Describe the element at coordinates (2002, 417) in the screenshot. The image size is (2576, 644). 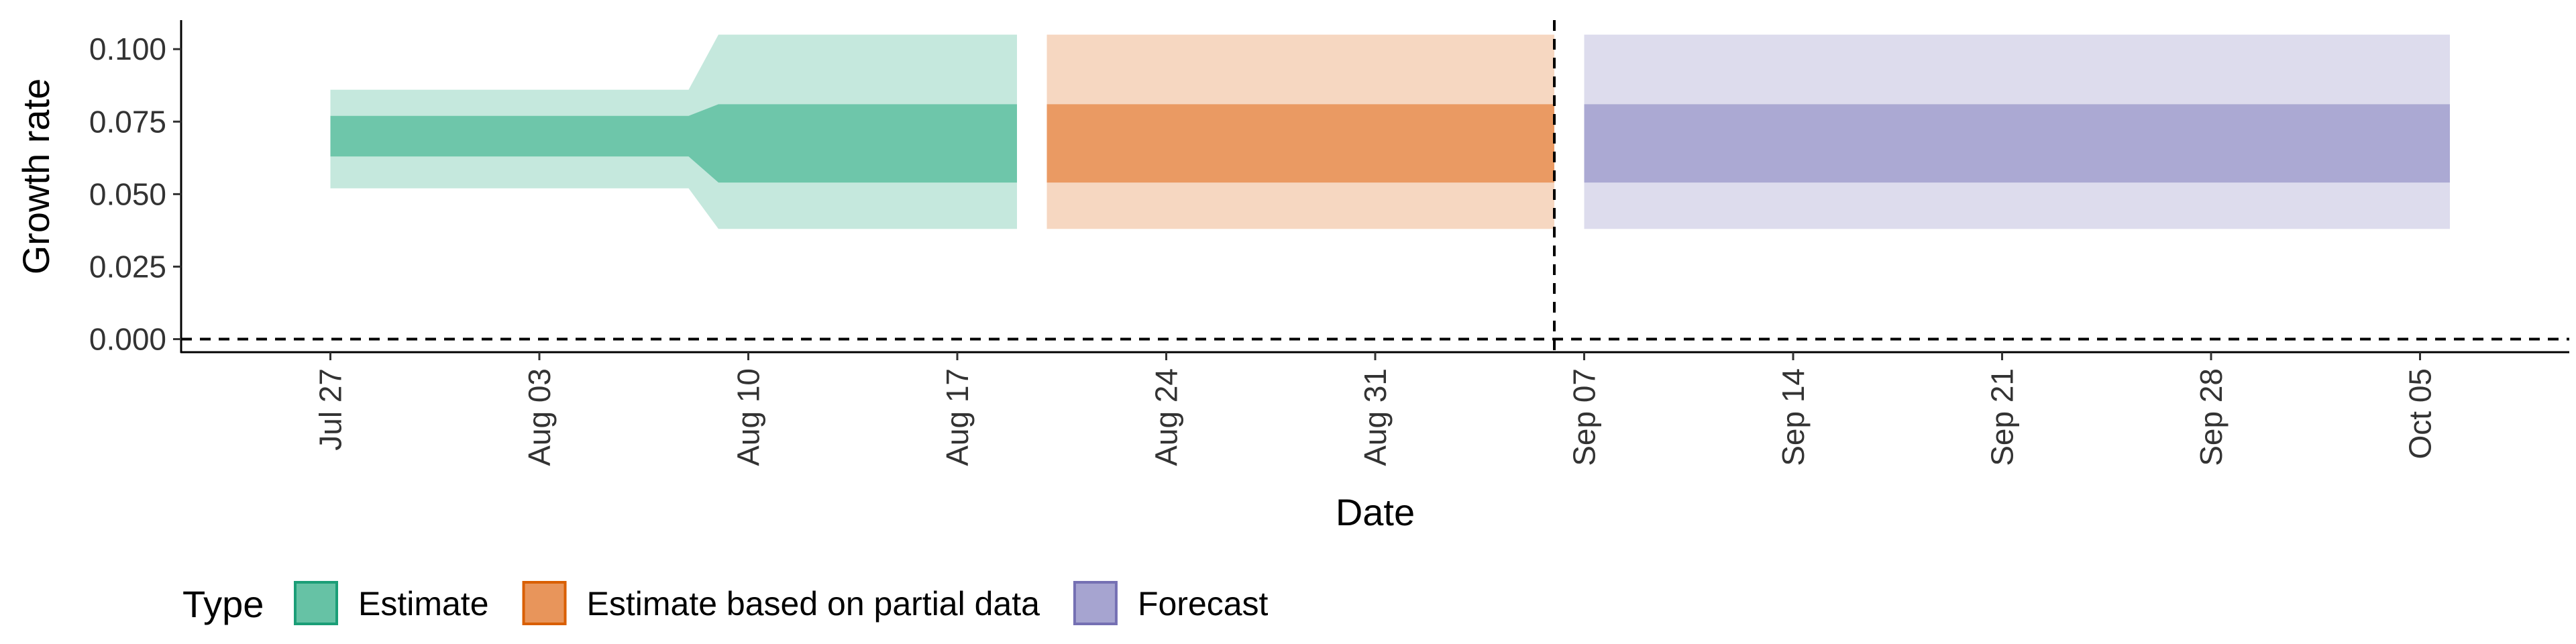
I see `x-tick-label: Sep 21` at that location.